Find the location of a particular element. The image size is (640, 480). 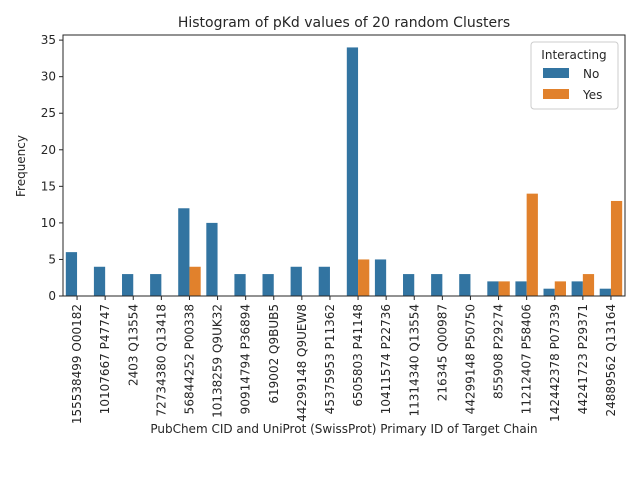

legend-label-no: No is located at coordinates (591, 74).